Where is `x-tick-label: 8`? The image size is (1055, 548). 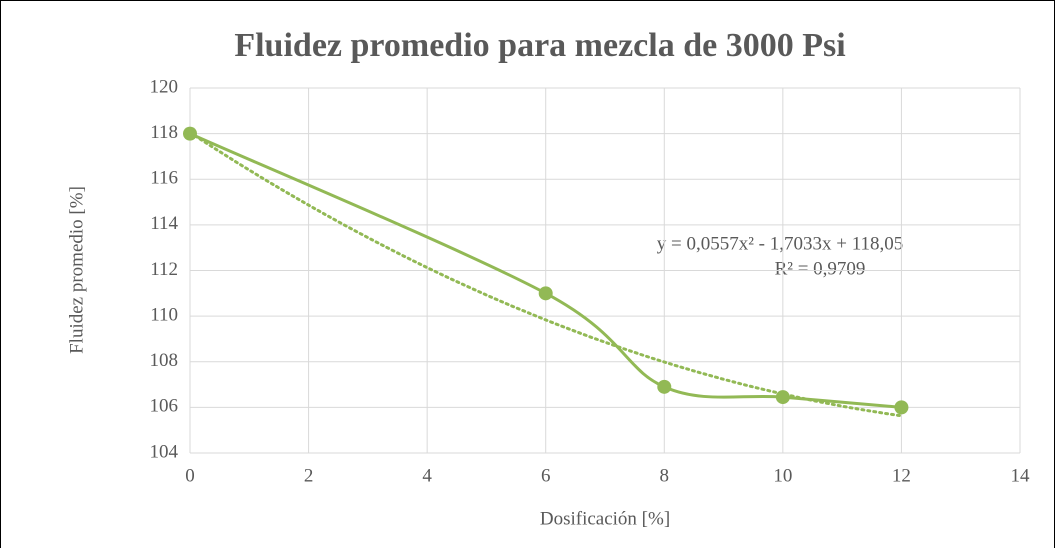
x-tick-label: 8 is located at coordinates (665, 475).